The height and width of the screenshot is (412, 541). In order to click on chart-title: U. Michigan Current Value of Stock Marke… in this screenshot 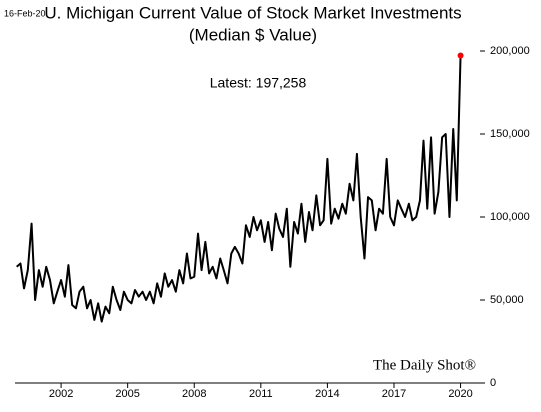, I will do `click(252, 12)`.